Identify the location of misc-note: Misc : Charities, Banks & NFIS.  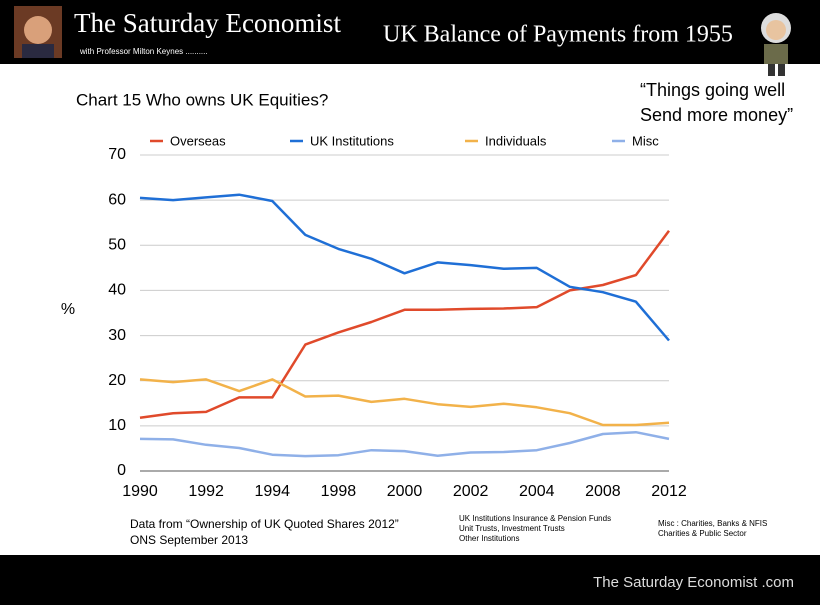
(712, 523).